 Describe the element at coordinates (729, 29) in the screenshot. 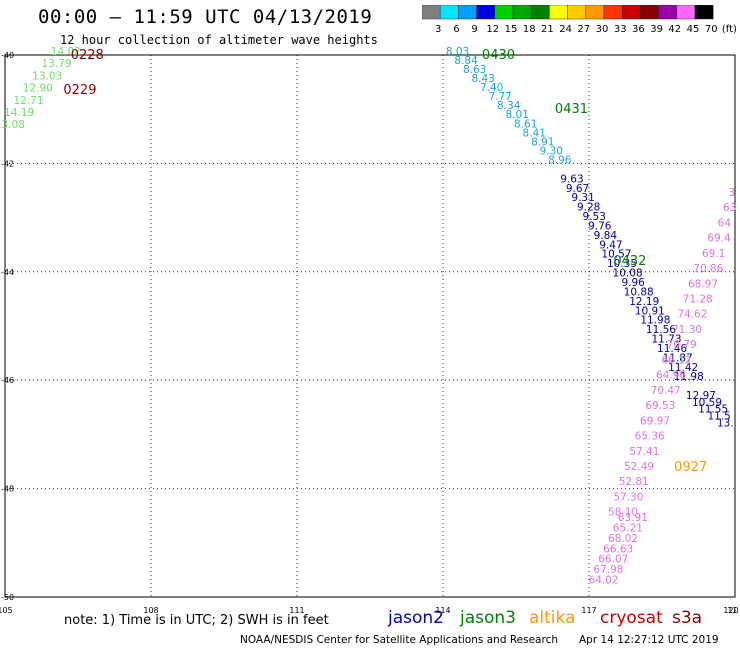

I see `colorbar-label: (ft)` at that location.